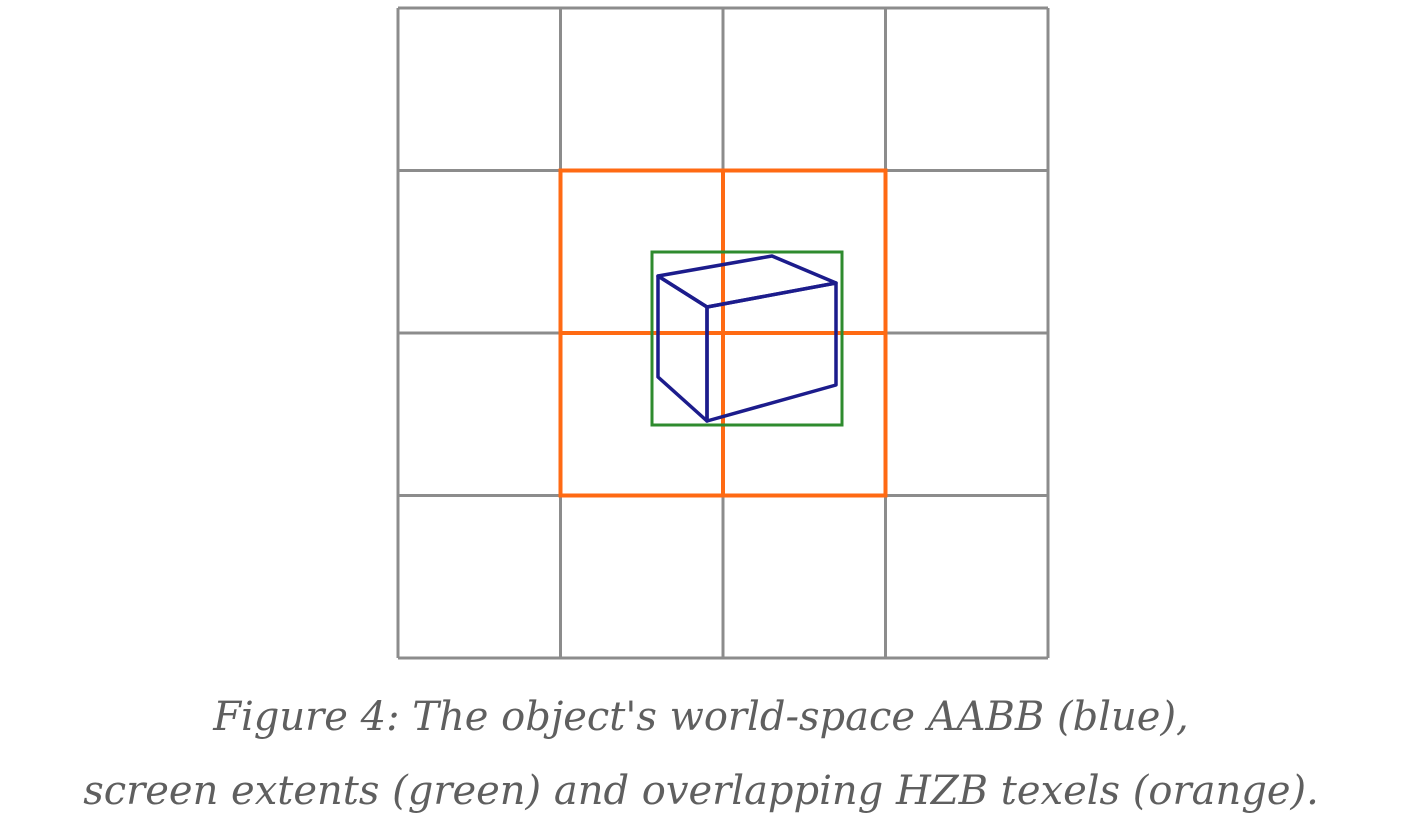 The height and width of the screenshot is (832, 1402). I want to click on hzb-texel, so click(804, 414).